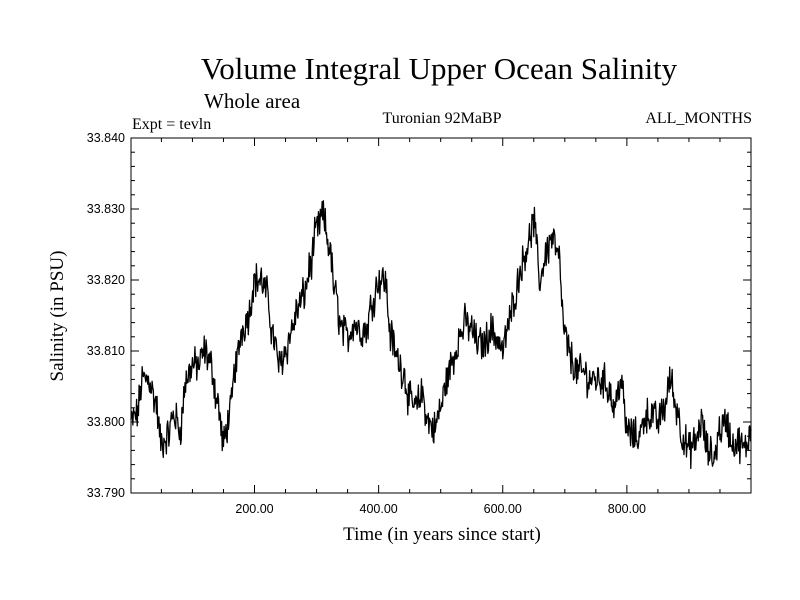 This screenshot has height=600, width=800. I want to click on months-label: ALL_MONTHS, so click(698, 118).